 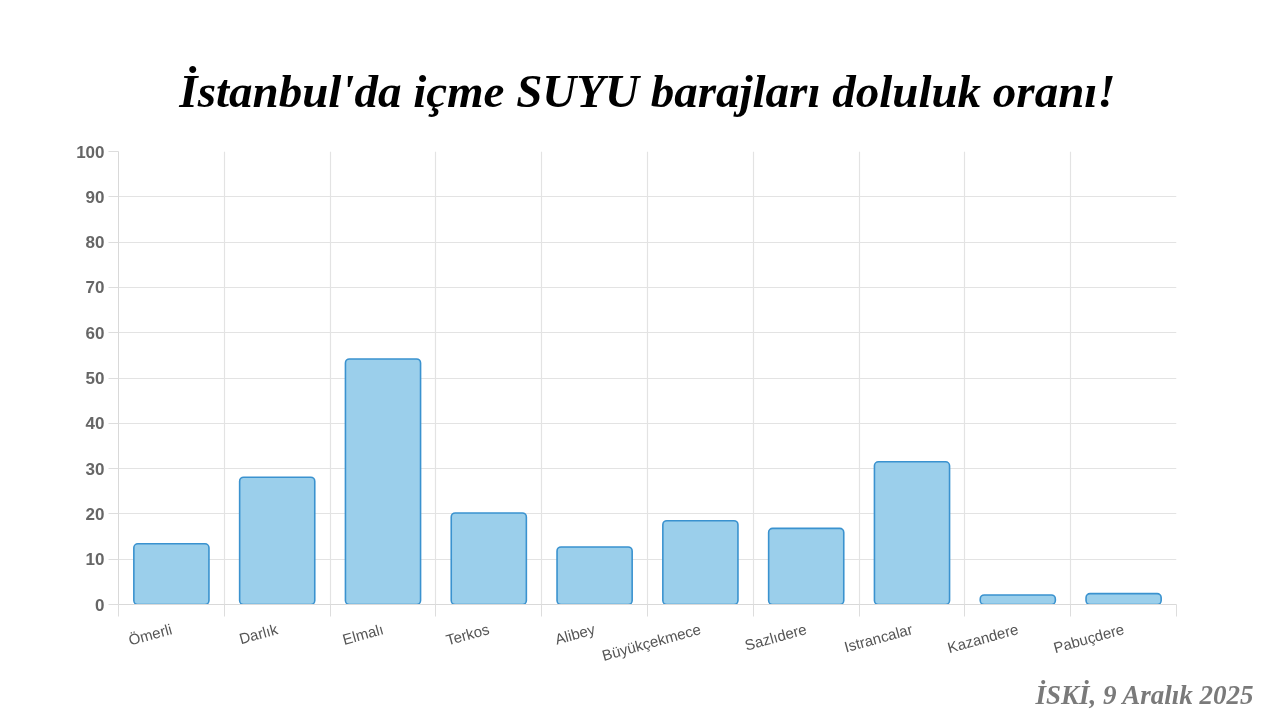 I want to click on y-tick-label: 60, so click(x=95, y=333).